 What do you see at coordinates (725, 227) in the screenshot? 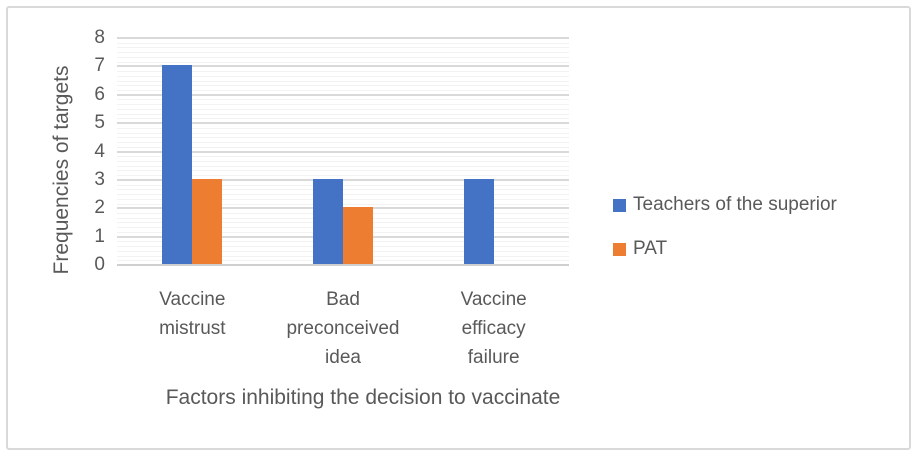
I see `legend: Teachers of the superior PAT` at bounding box center [725, 227].